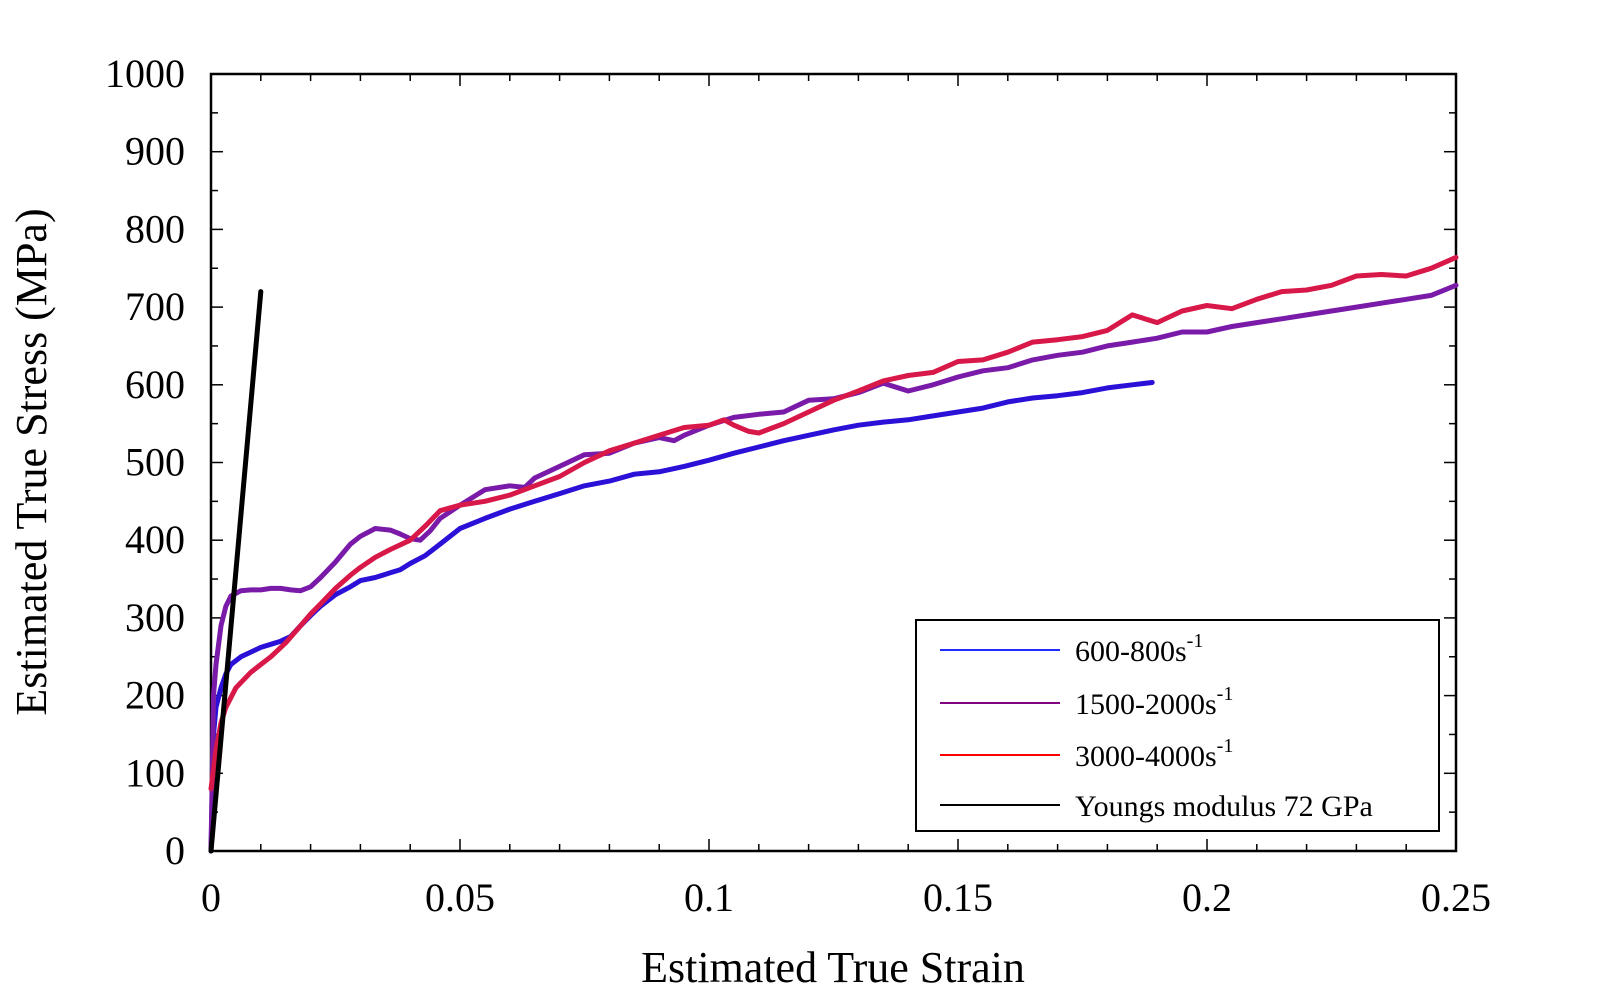 The width and height of the screenshot is (1598, 988). I want to click on x-tick-label: 0.2, so click(1207, 897).